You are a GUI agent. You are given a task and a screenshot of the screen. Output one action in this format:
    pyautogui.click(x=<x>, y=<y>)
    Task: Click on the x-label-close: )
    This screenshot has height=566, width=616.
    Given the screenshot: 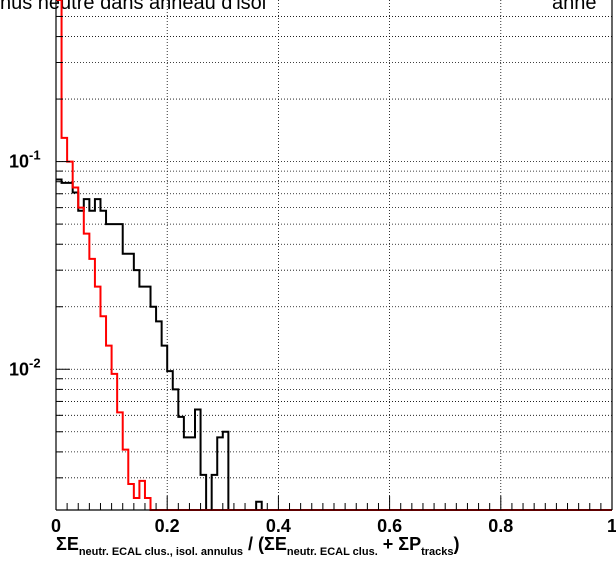 What is the action you would take?
    pyautogui.click(x=456, y=544)
    